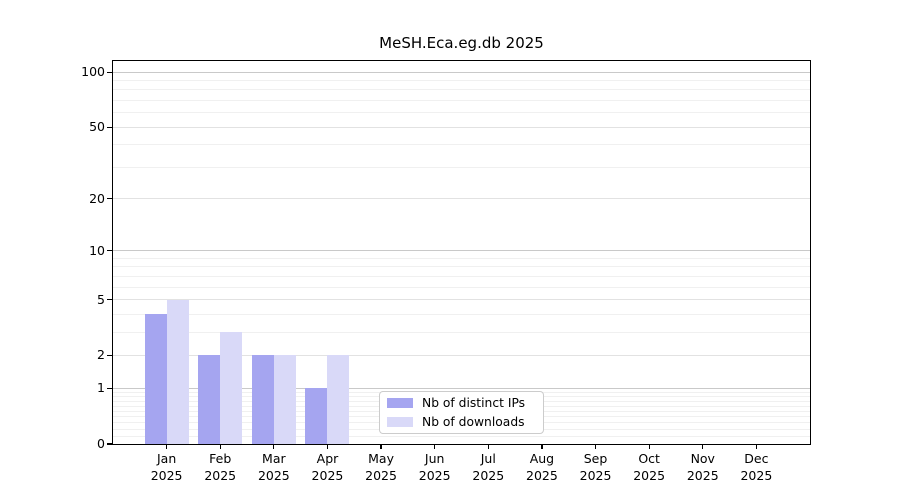 Image resolution: width=900 pixels, height=500 pixels. Describe the element at coordinates (381, 458) in the screenshot. I see `x-tick-month: May` at that location.